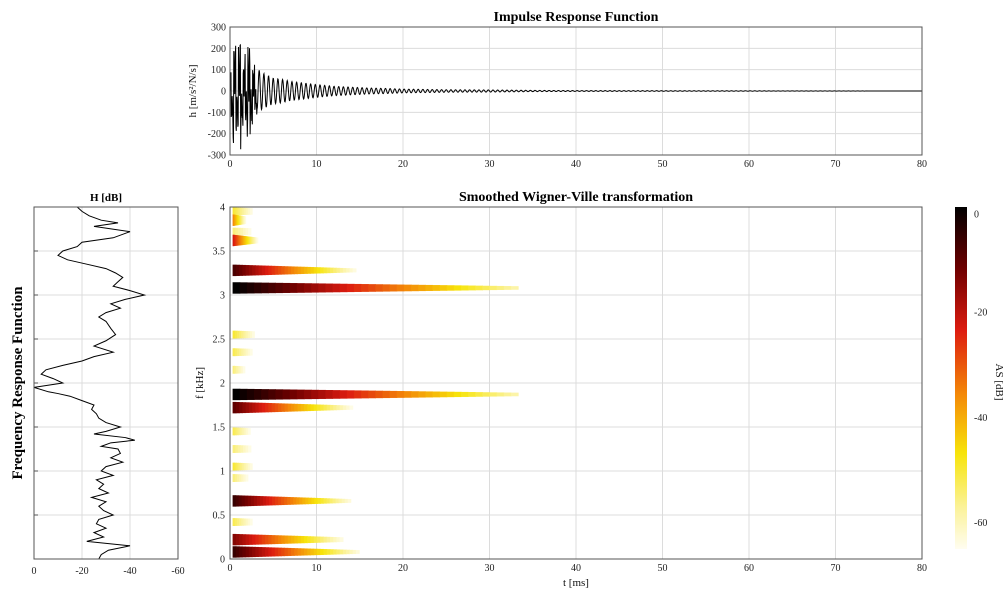  Describe the element at coordinates (403, 568) in the screenshot. I see `wv-x-tick-label: 20` at that location.